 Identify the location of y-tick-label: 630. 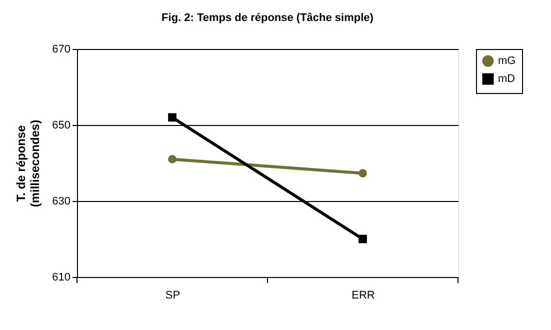
(61, 202).